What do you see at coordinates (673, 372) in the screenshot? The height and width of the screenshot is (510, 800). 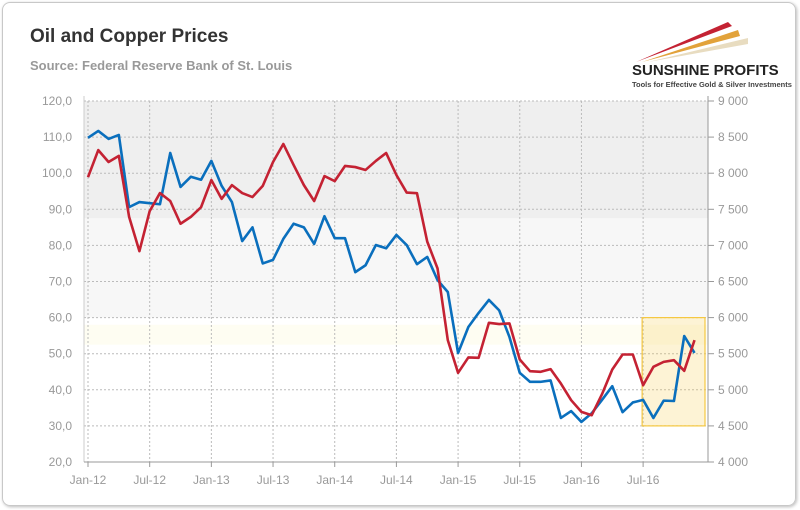 I see `highlight-box` at bounding box center [673, 372].